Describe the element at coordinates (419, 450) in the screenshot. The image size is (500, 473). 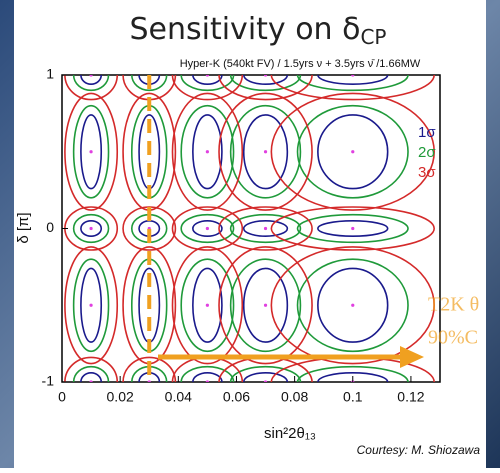
I see `credit: Courtesy: M. Shiozawa` at that location.